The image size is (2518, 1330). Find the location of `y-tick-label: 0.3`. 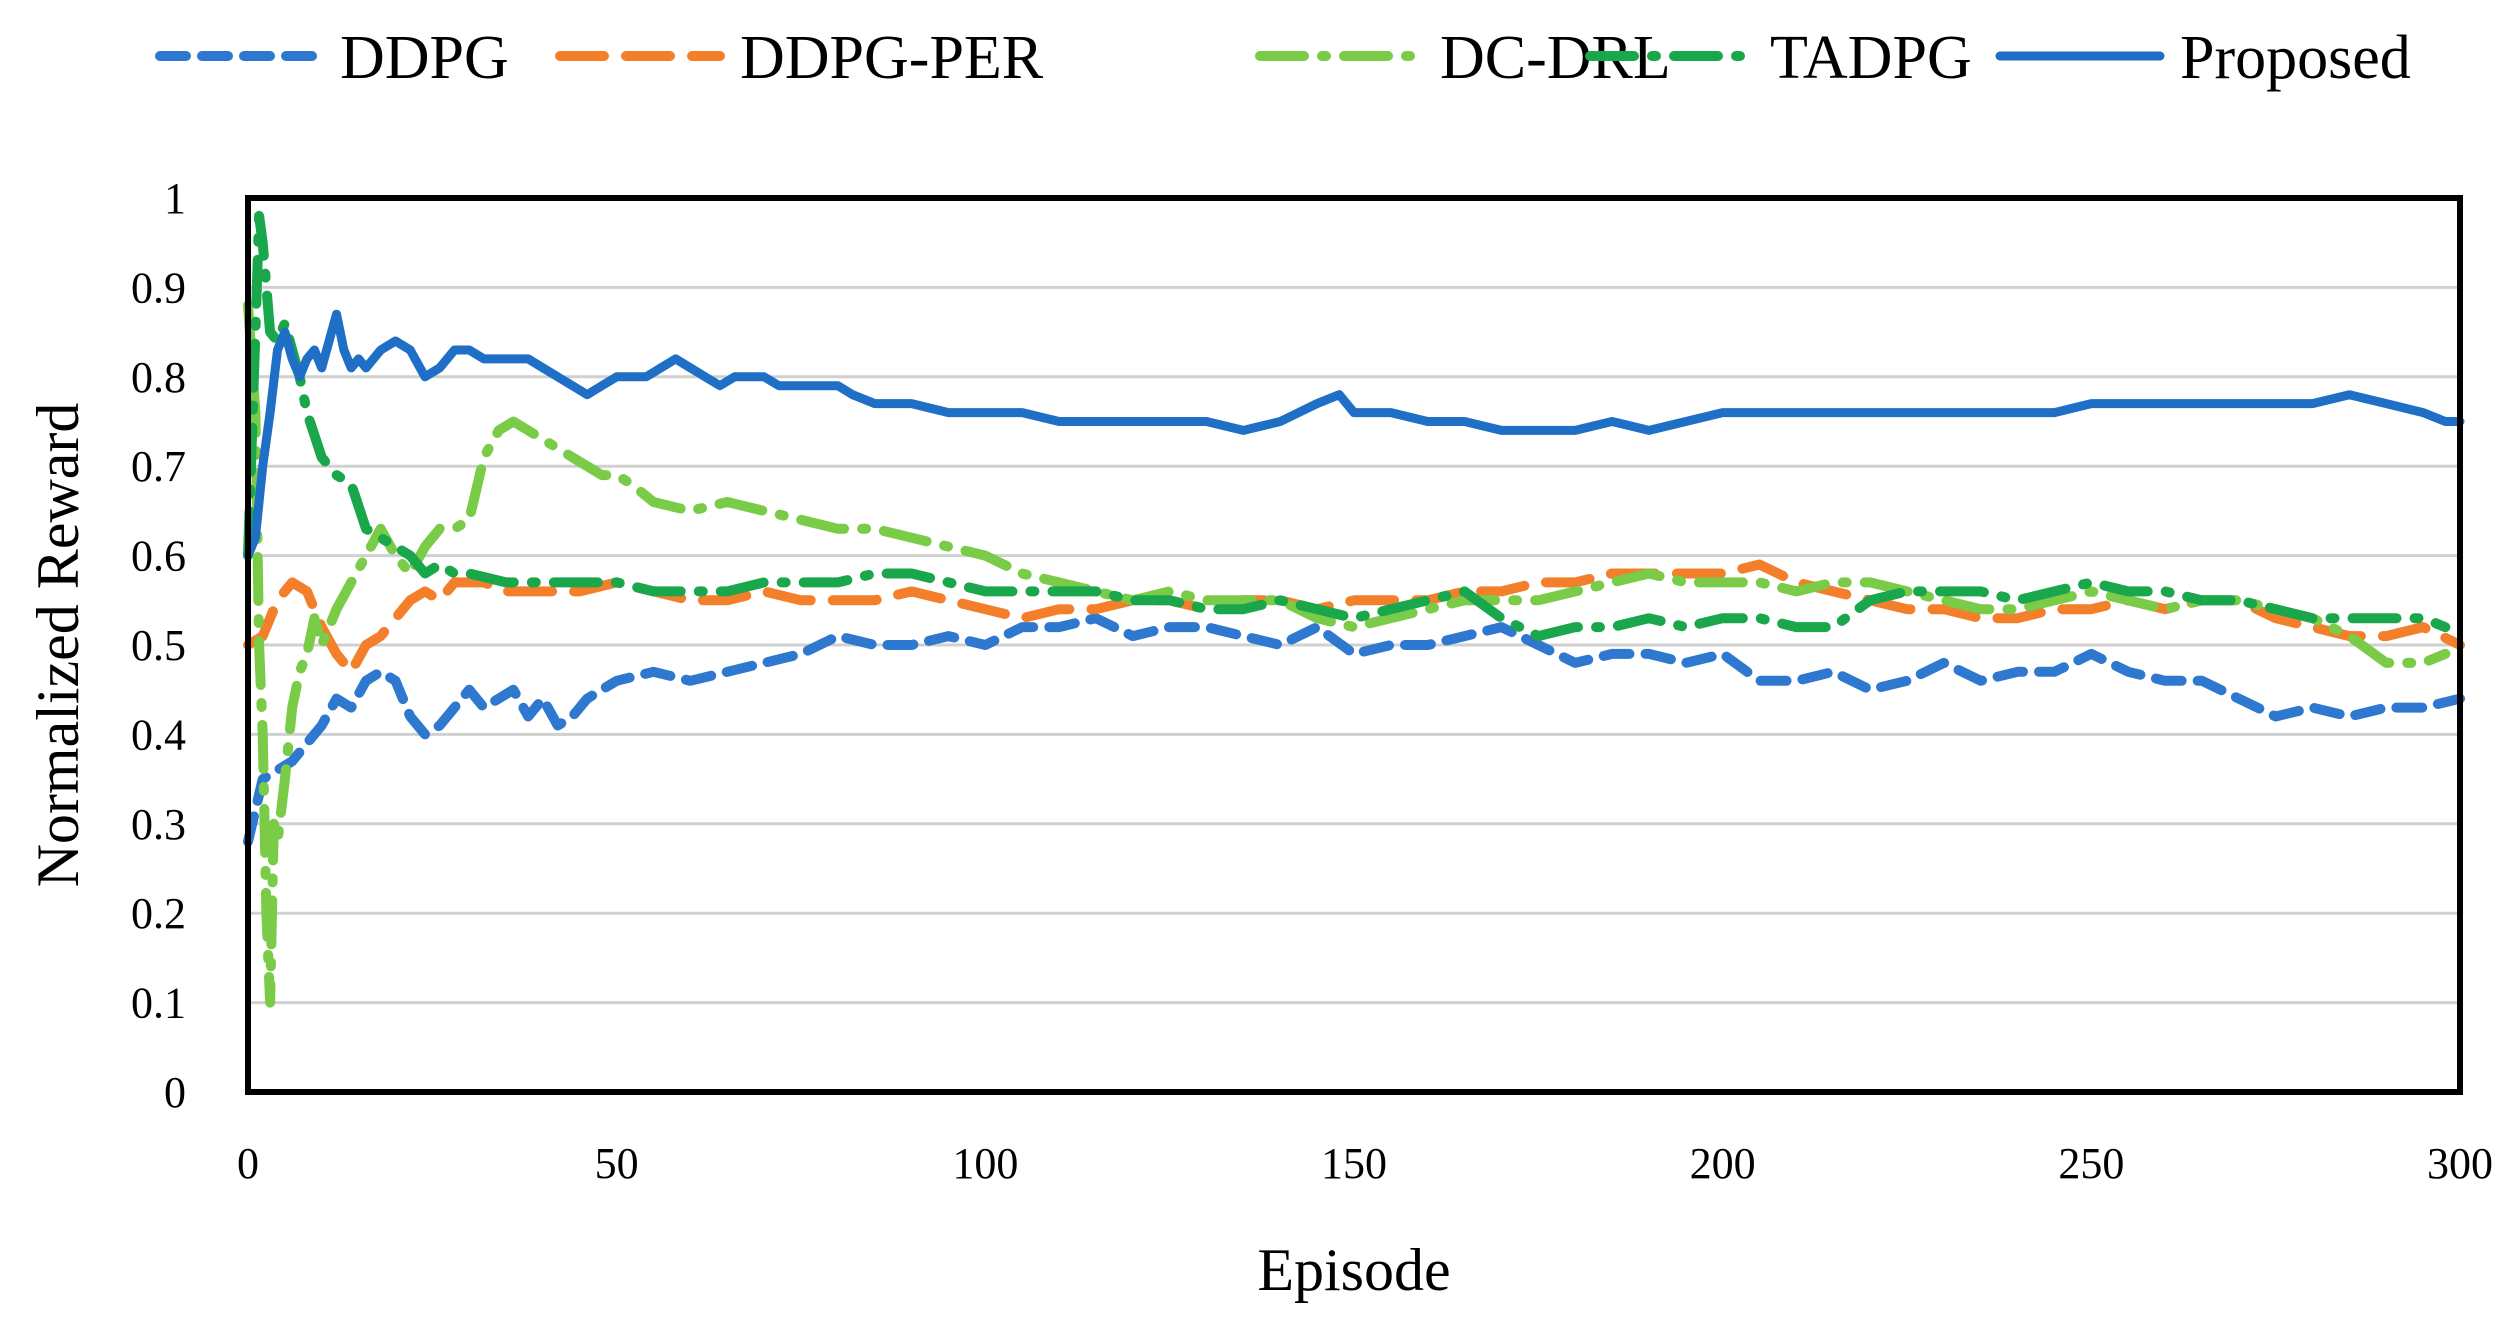

y-tick-label: 0.3 is located at coordinates (158, 824).